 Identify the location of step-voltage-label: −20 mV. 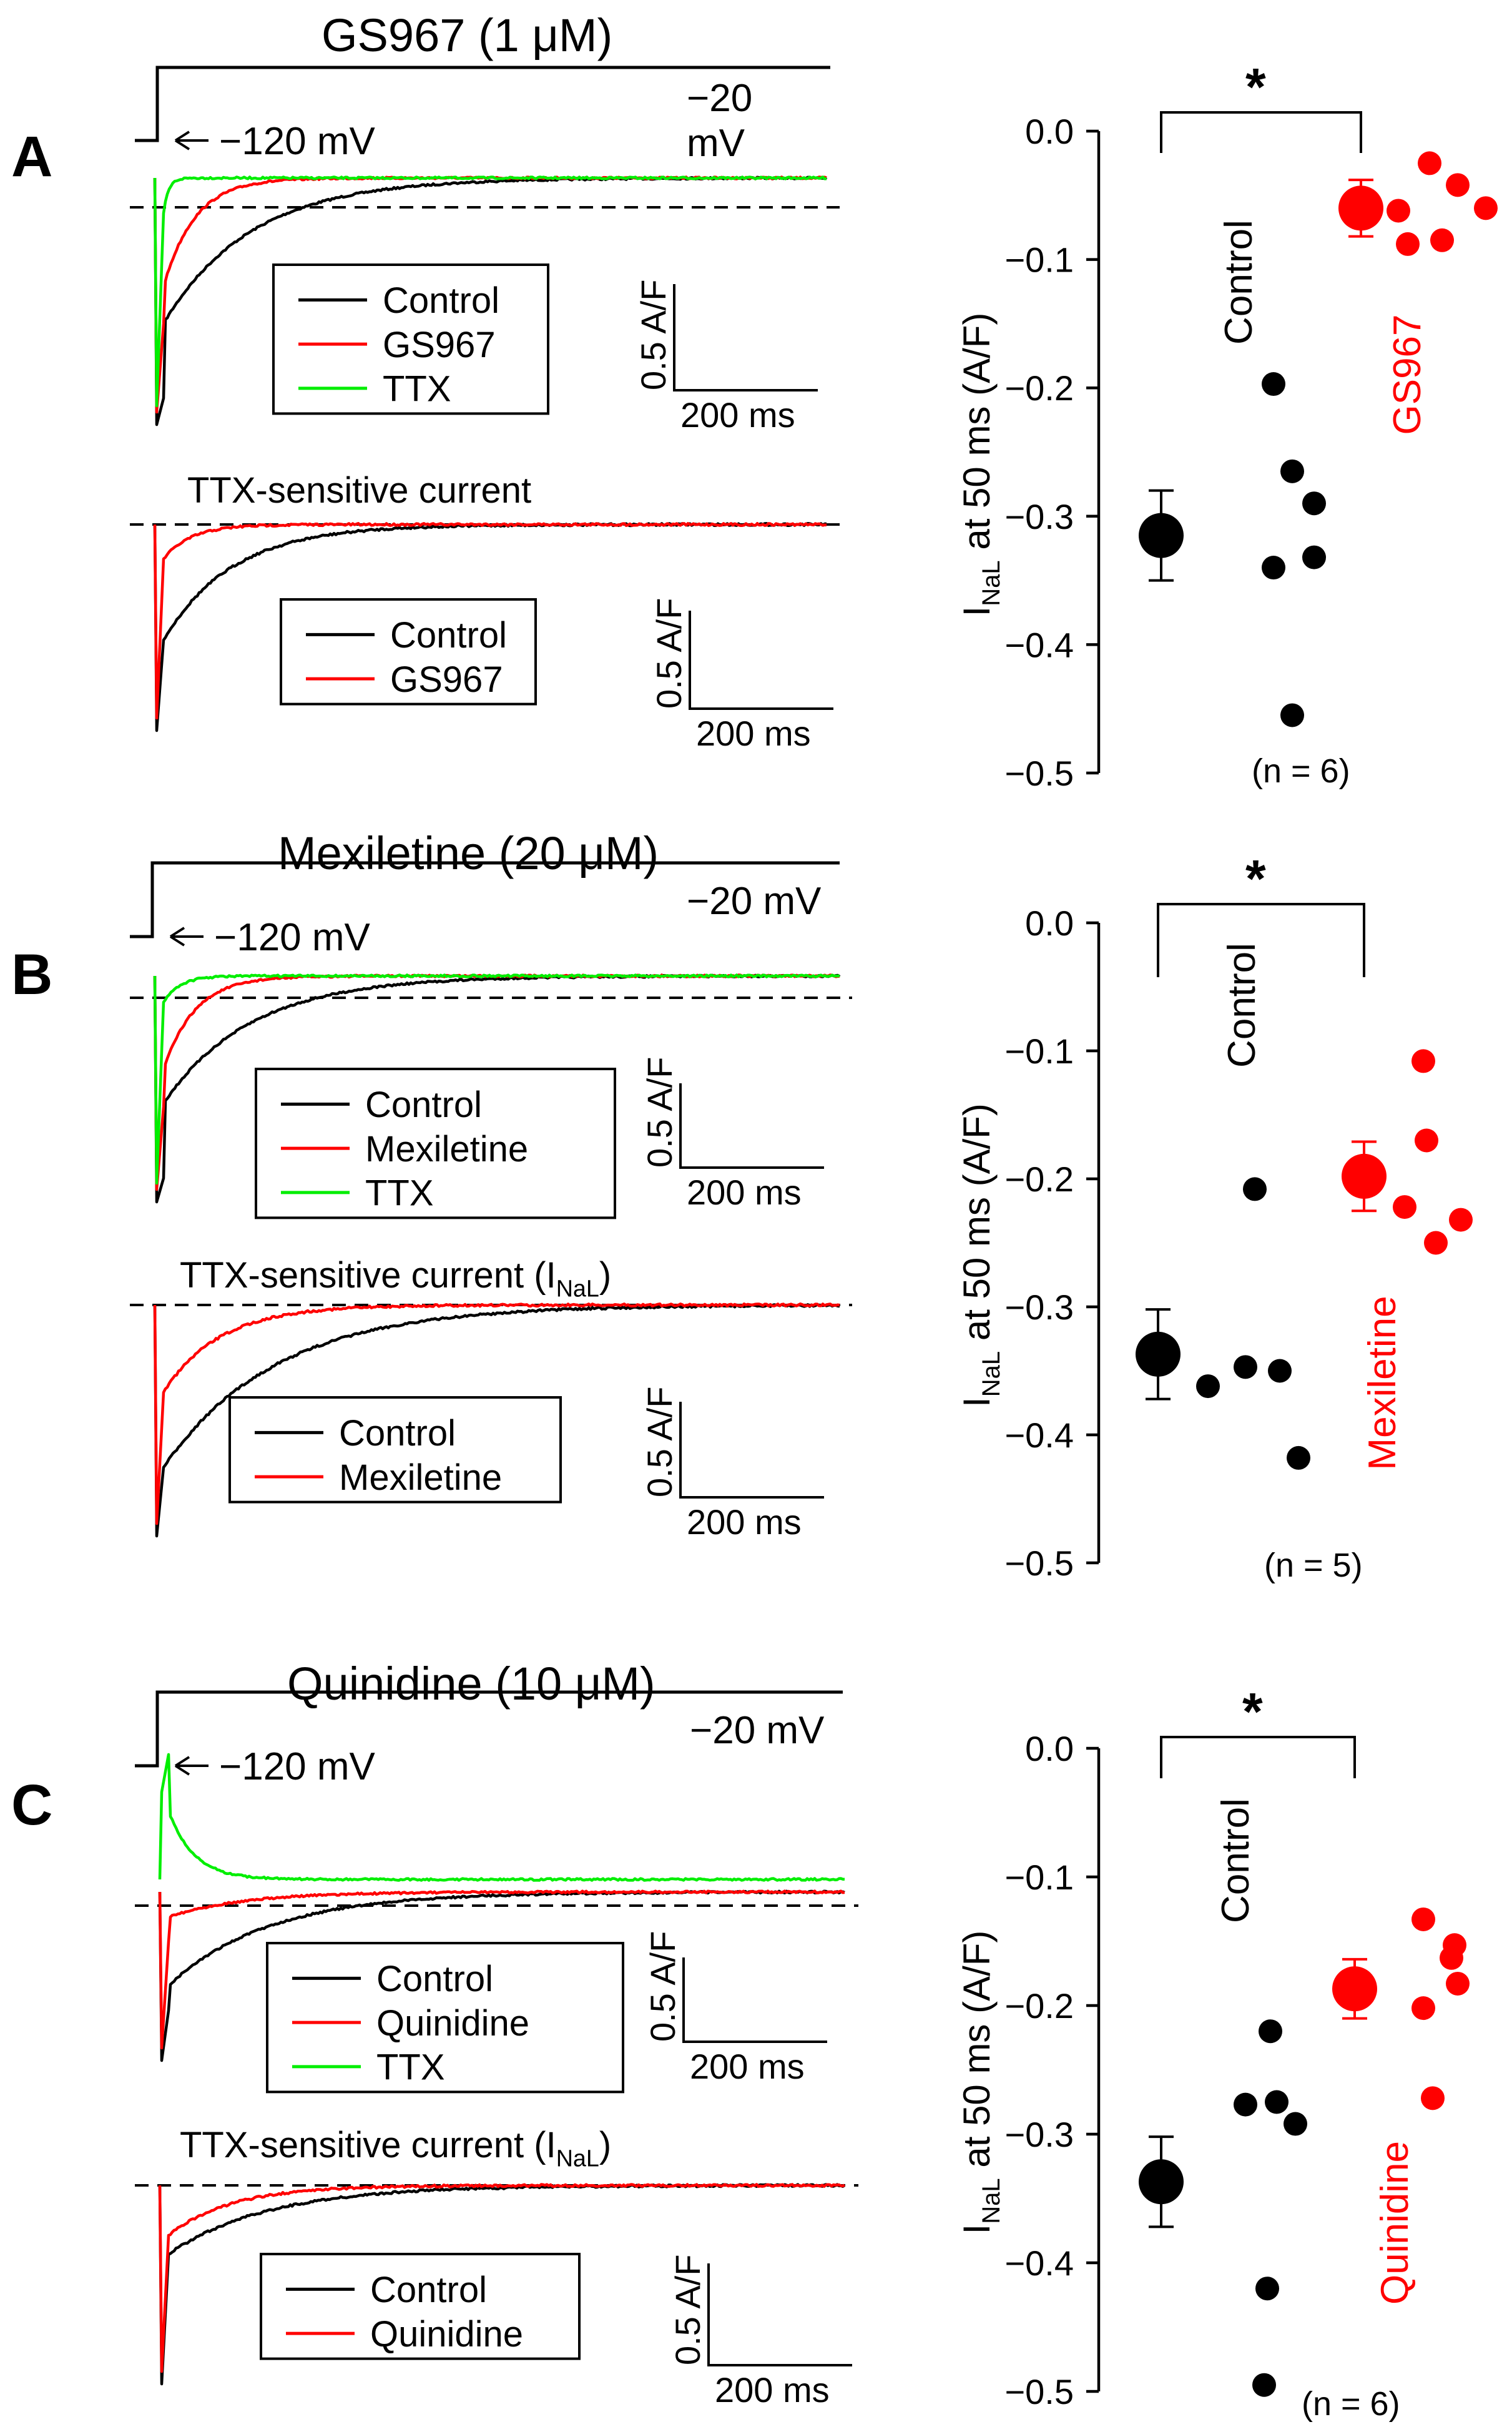
(754, 901).